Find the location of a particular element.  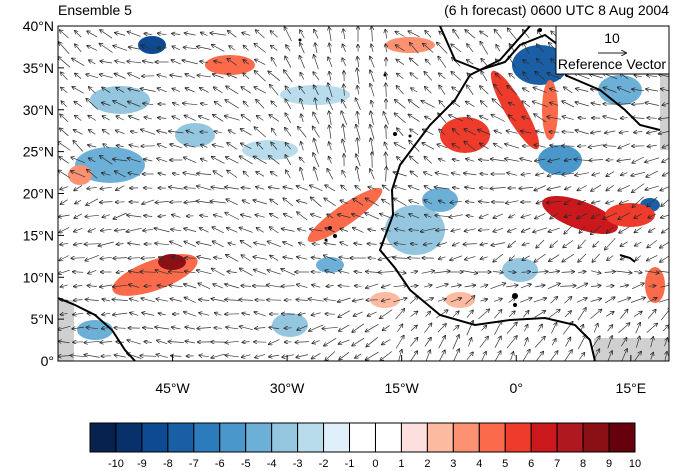

plot-right-title: (6 h forecast) 0600 UTC 8 Aug 2004 is located at coordinates (556, 10).